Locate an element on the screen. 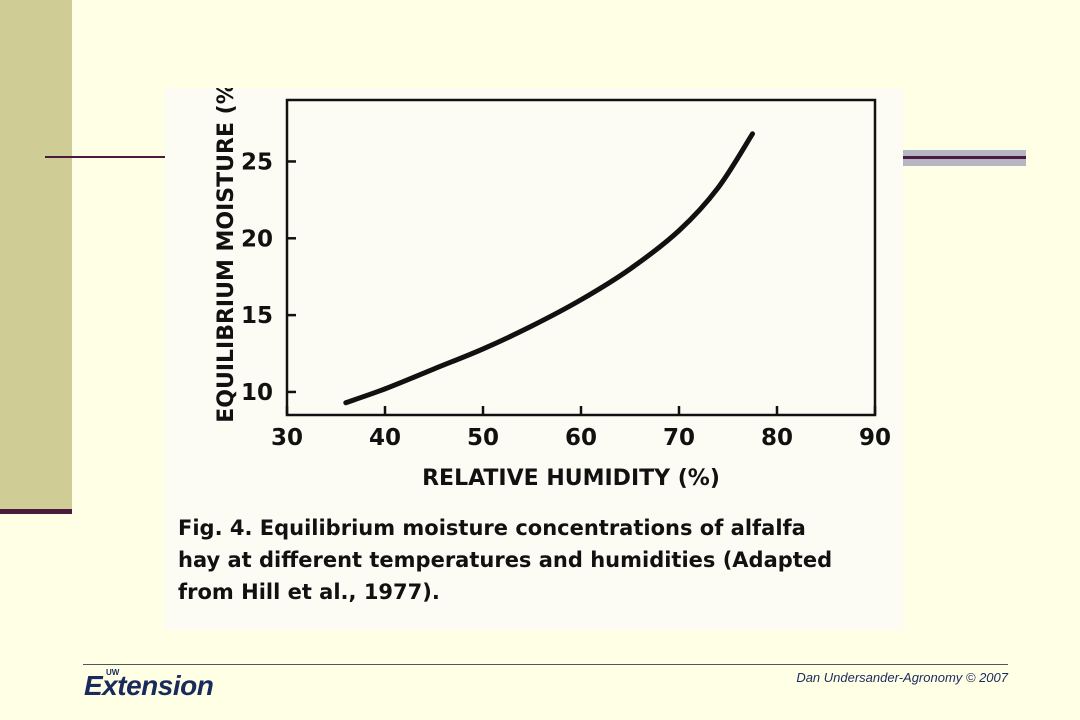 The image size is (1080, 720). series-line is located at coordinates (549, 268).